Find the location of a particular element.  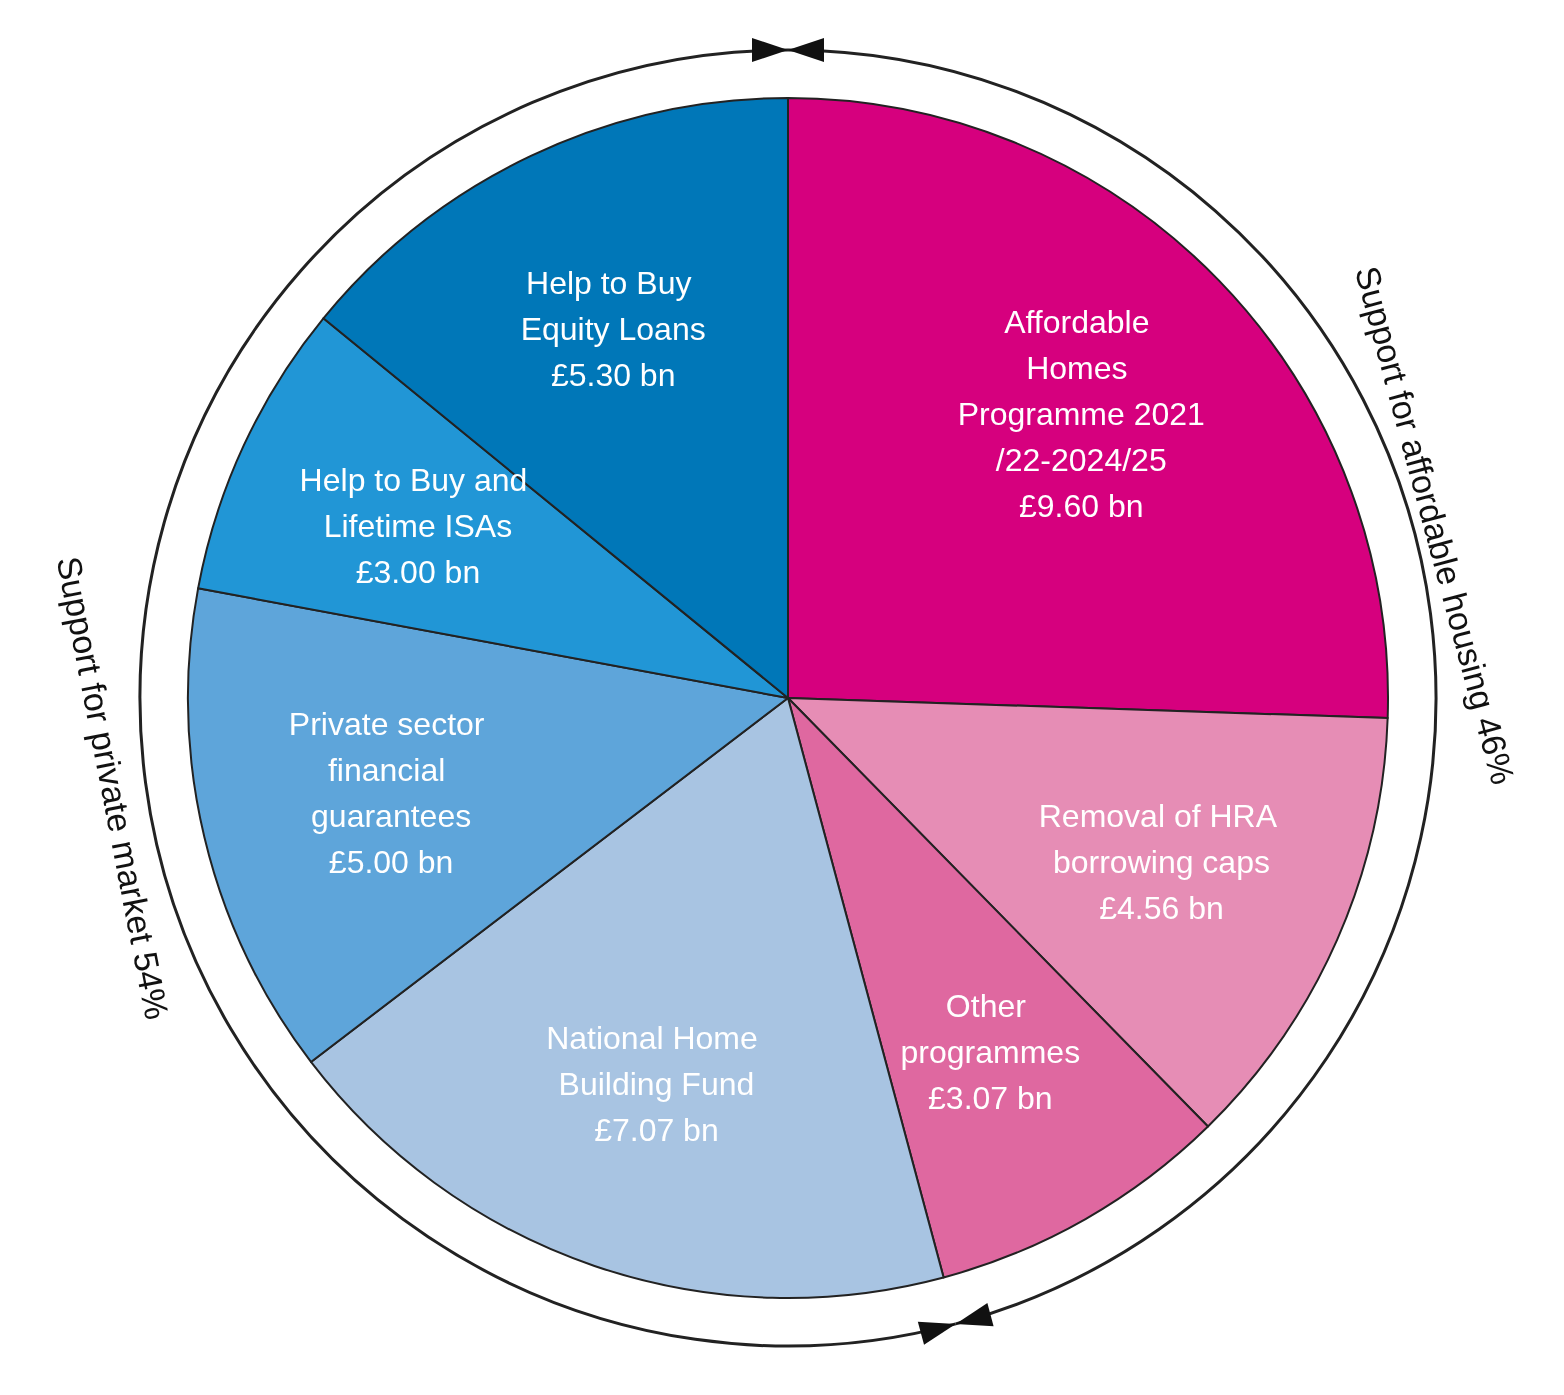

slice-label: Other programmes is located at coordinates (990, 1029).